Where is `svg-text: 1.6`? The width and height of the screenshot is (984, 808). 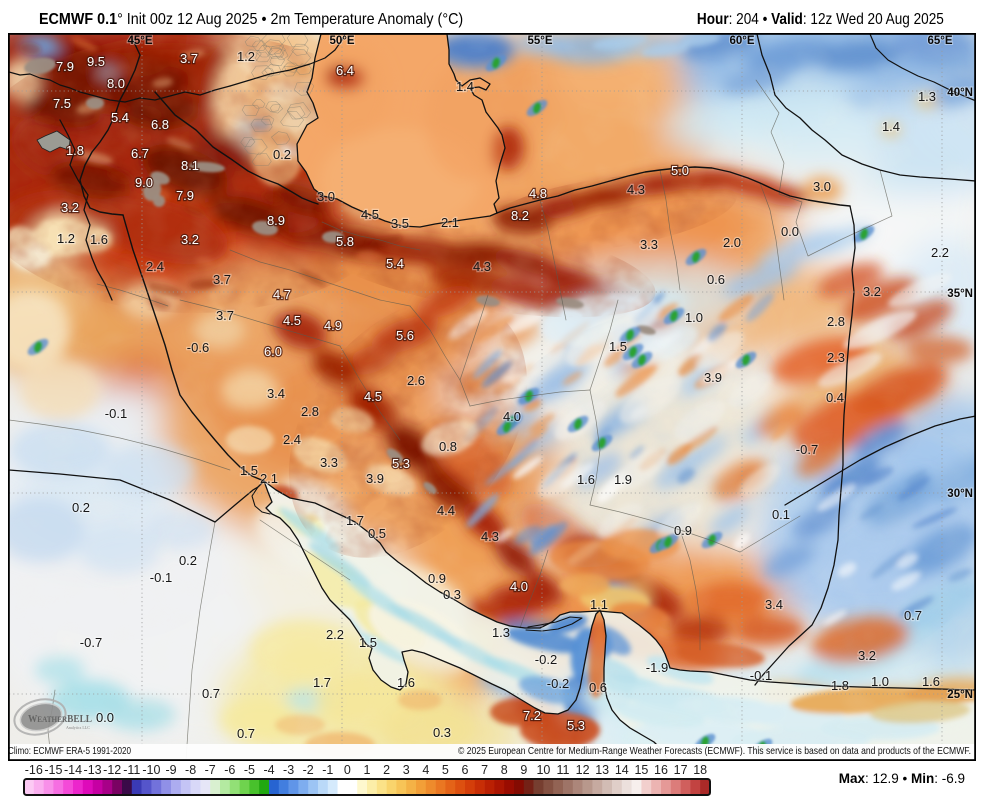 svg-text: 1.6 is located at coordinates (406, 682).